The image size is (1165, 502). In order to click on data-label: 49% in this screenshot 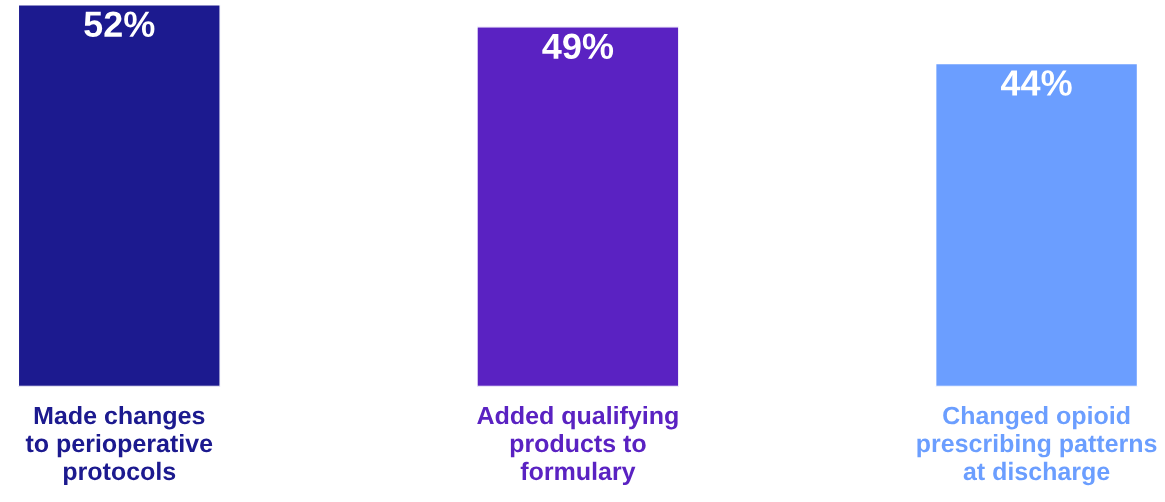, I will do `click(578, 46)`.